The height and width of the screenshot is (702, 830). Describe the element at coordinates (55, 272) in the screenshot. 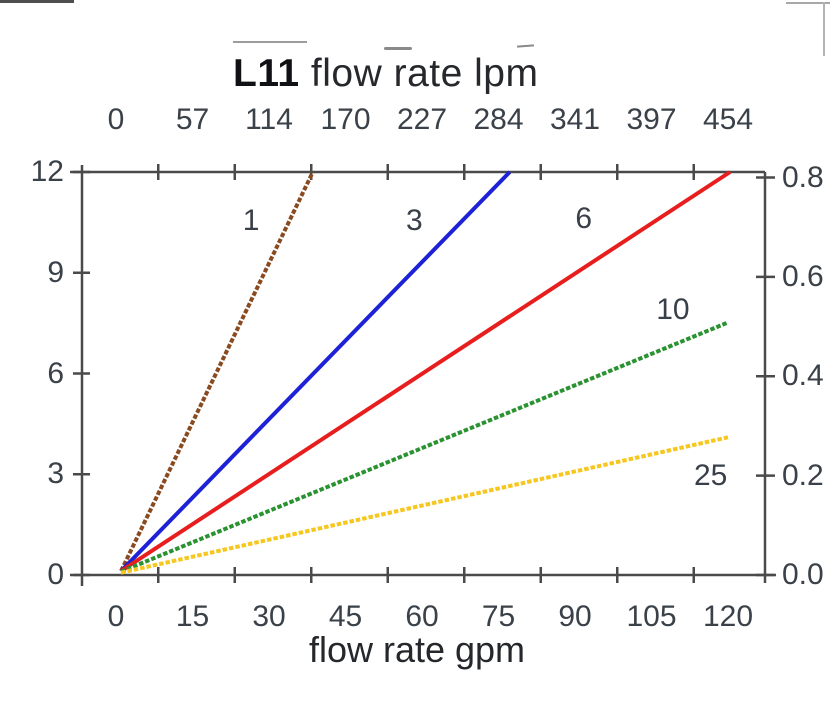

I see `left-axis-tick-label: 9` at that location.